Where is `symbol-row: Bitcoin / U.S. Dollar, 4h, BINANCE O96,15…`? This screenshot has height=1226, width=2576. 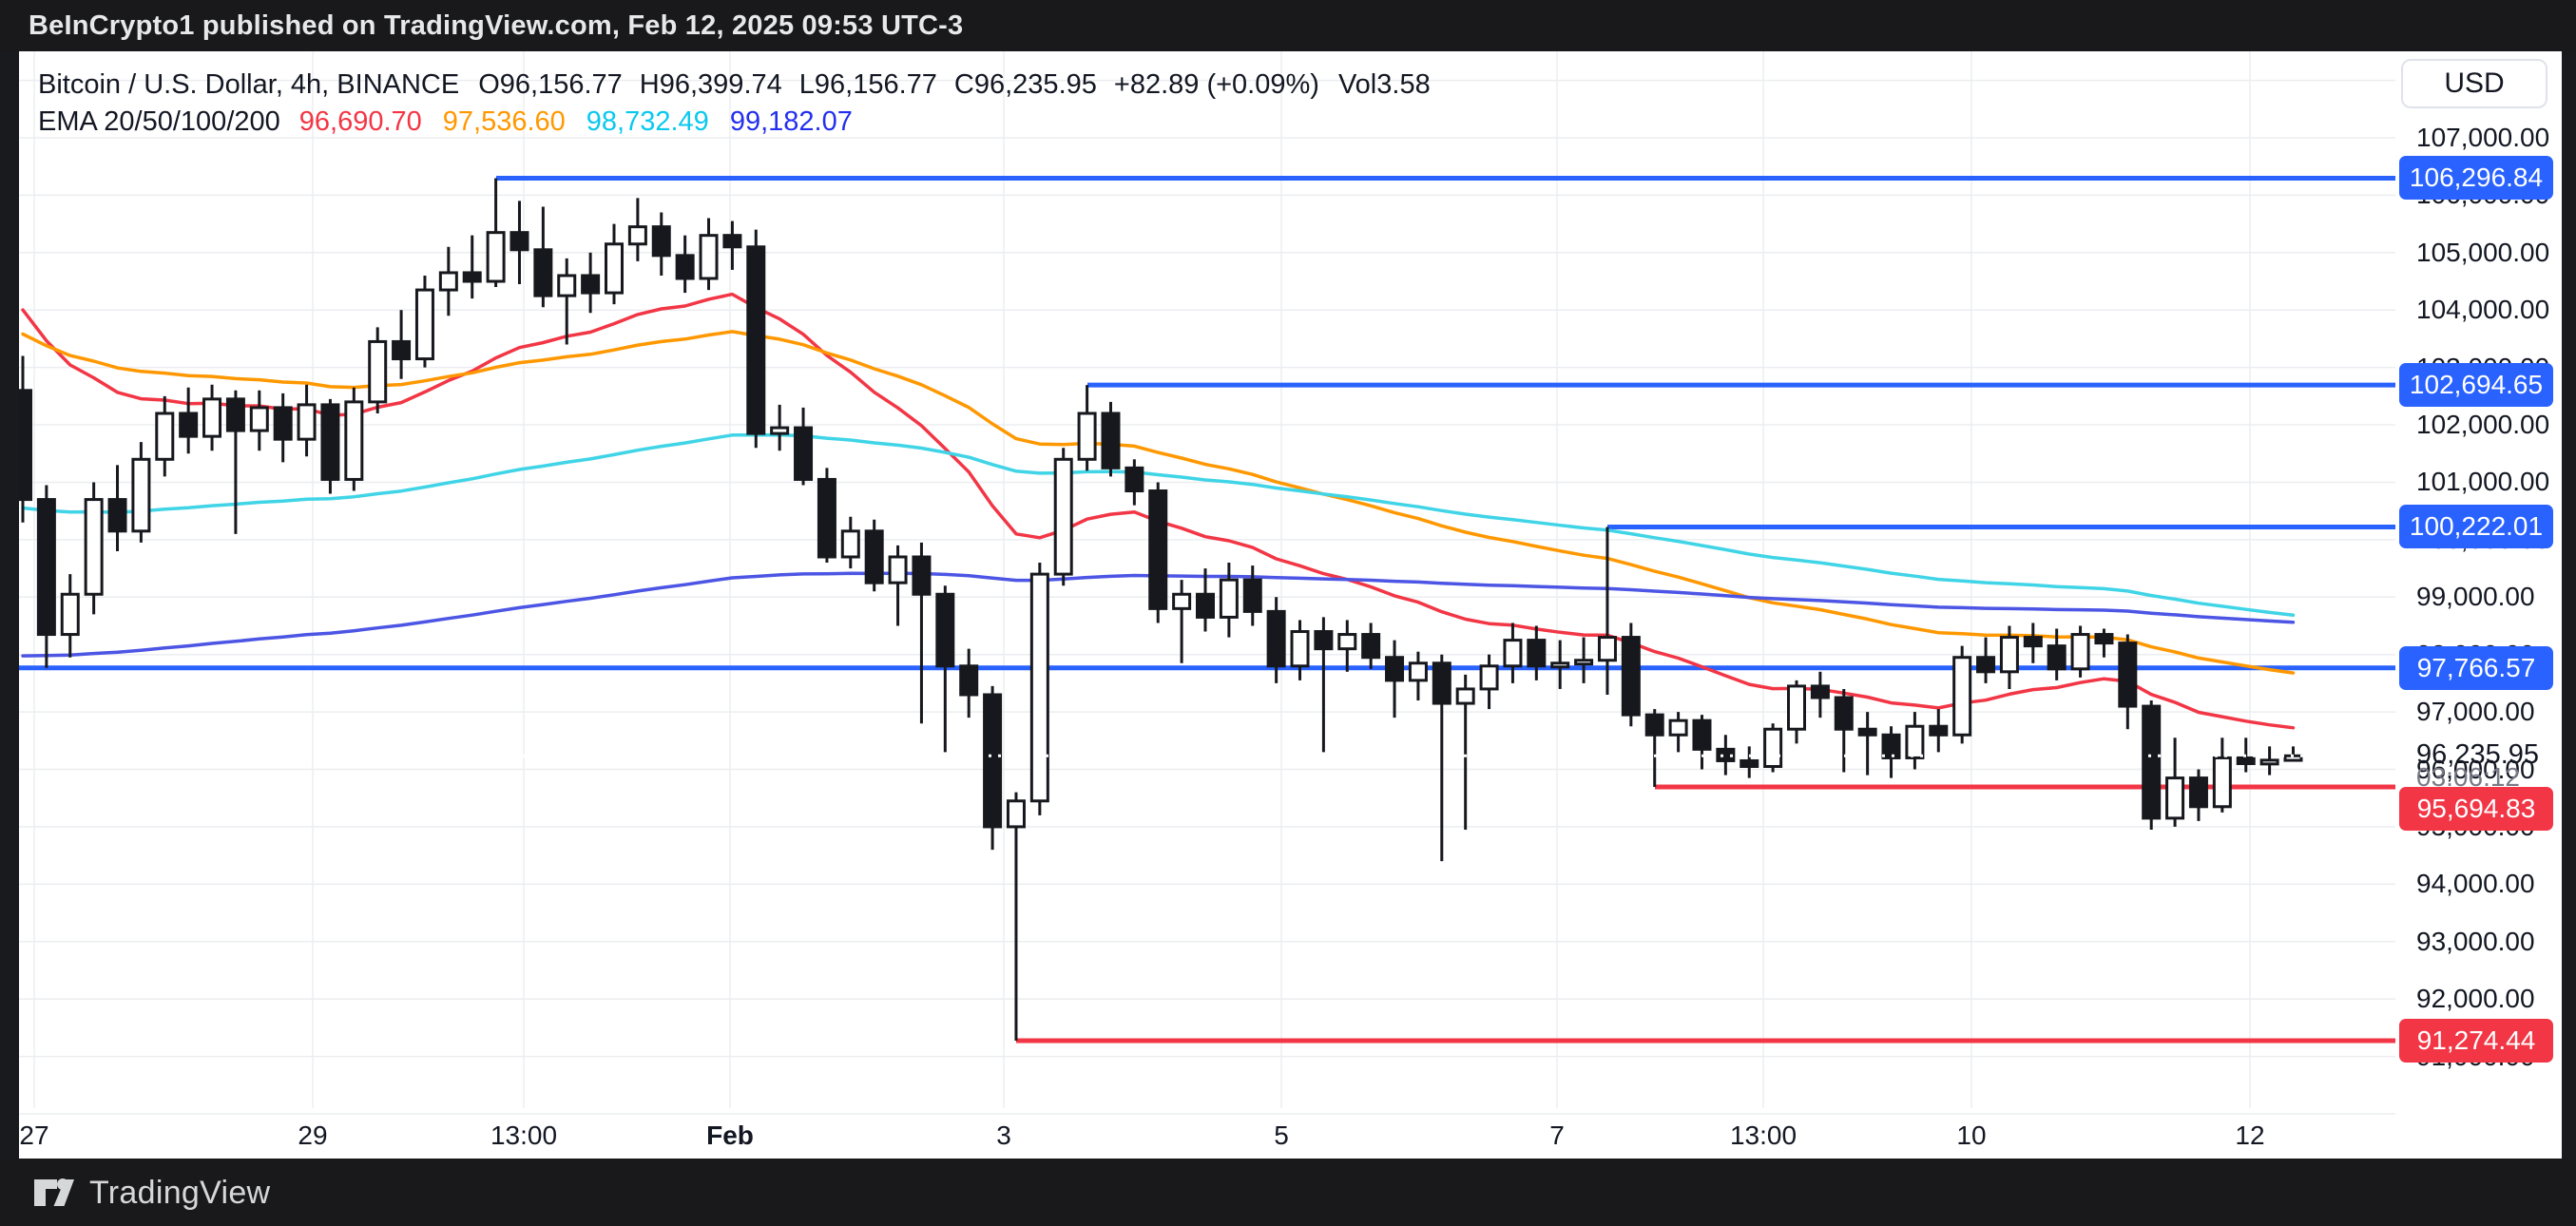
symbol-row: Bitcoin / U.S. Dollar, 4h, BINANCE O96,15… is located at coordinates (744, 85).